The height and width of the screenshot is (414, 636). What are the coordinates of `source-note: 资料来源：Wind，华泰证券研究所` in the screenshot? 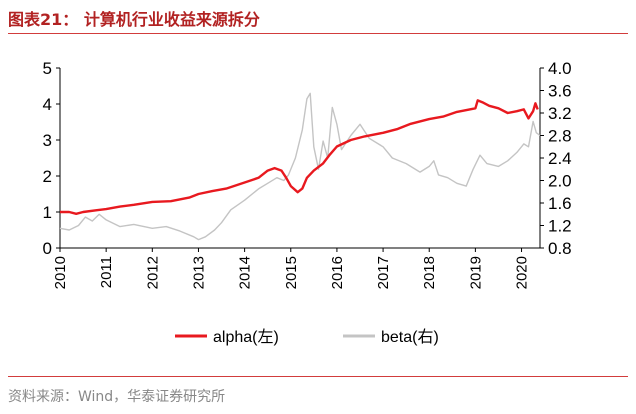 It's located at (117, 397).